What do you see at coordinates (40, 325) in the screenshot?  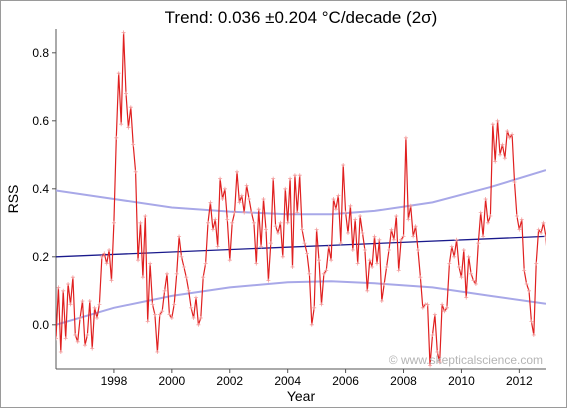 I see `y-tick-label: 0.0` at bounding box center [40, 325].